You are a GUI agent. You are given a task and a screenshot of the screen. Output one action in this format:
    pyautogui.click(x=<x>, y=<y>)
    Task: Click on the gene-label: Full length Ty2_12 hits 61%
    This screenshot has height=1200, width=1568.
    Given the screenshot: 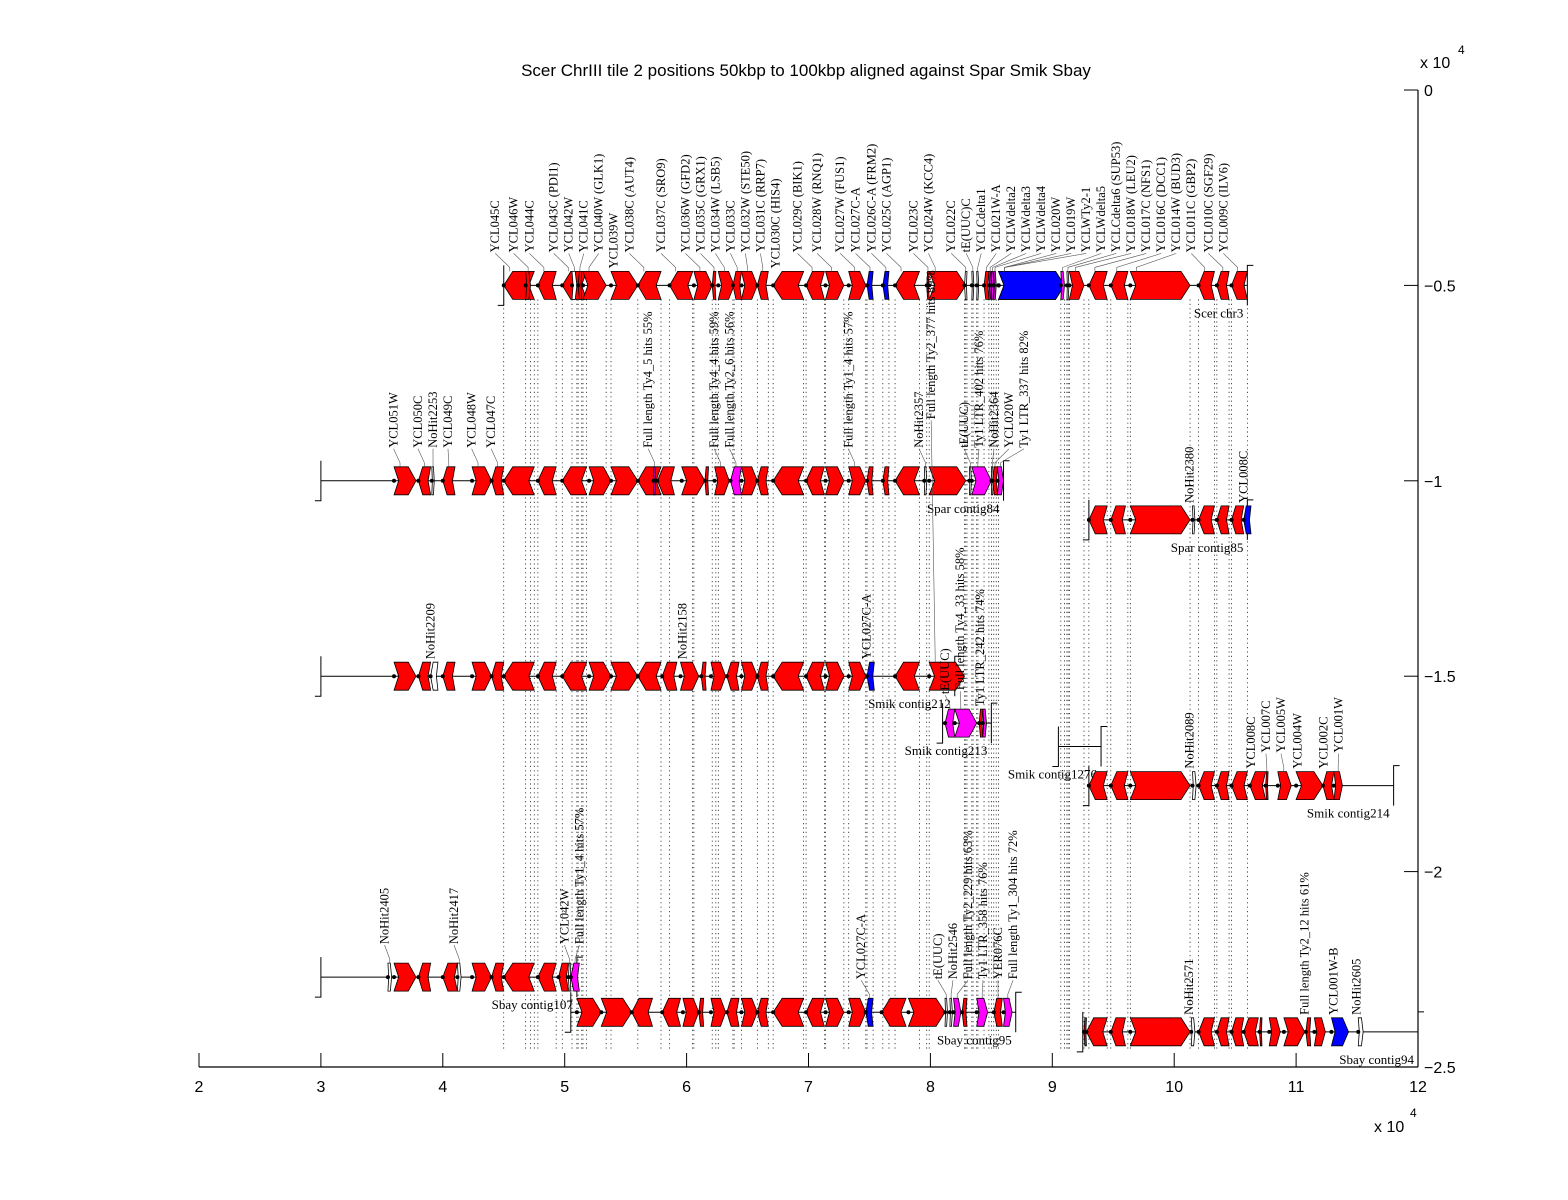 What is the action you would take?
    pyautogui.click(x=1304, y=943)
    